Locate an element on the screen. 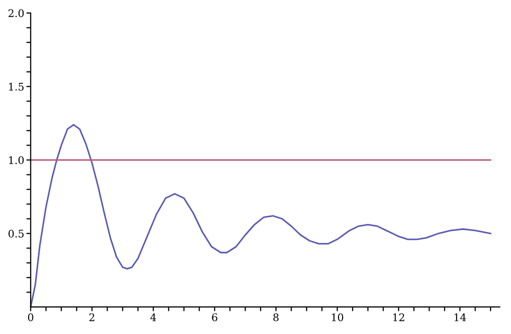  x-tick-label: 8 is located at coordinates (276, 317).